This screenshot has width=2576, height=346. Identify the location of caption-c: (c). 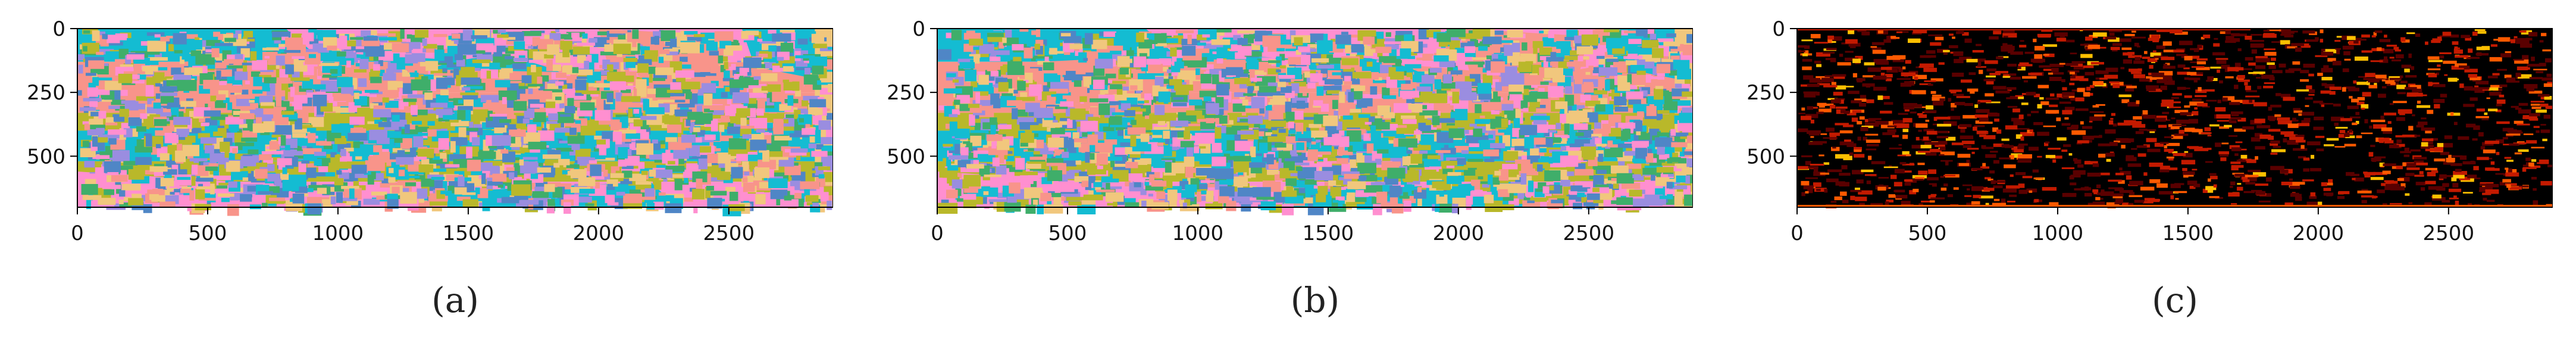
(2175, 300).